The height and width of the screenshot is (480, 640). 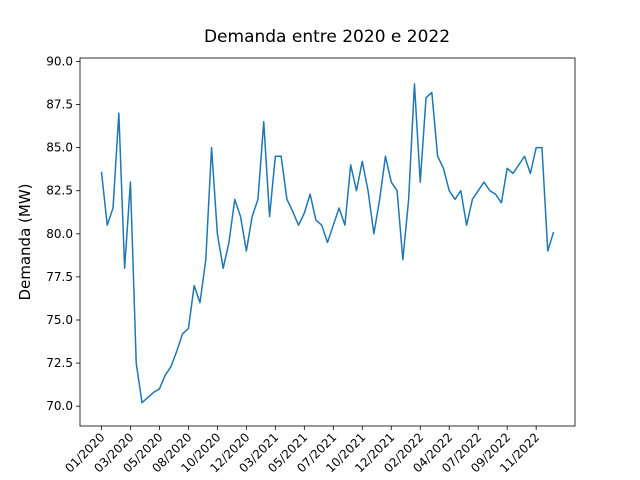 What do you see at coordinates (59, 406) in the screenshot?
I see `y-tick-label: 70.0` at bounding box center [59, 406].